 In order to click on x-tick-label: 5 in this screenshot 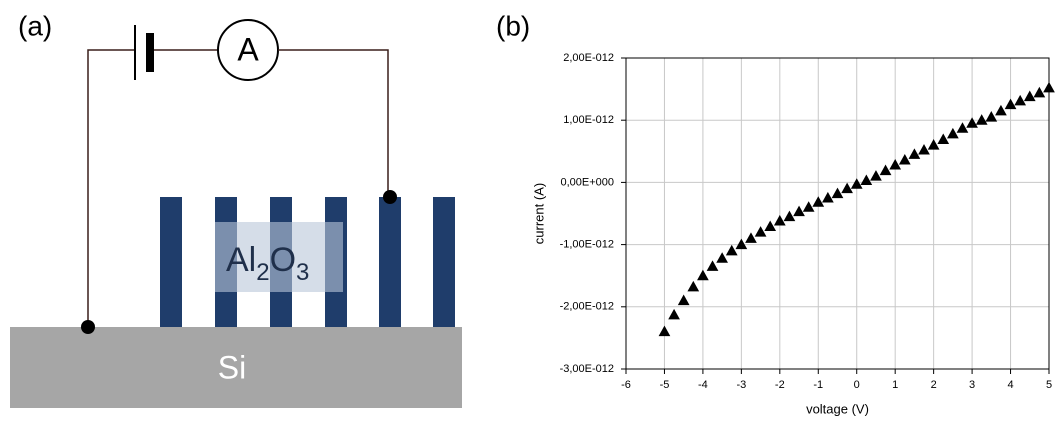, I will do `click(1049, 385)`.